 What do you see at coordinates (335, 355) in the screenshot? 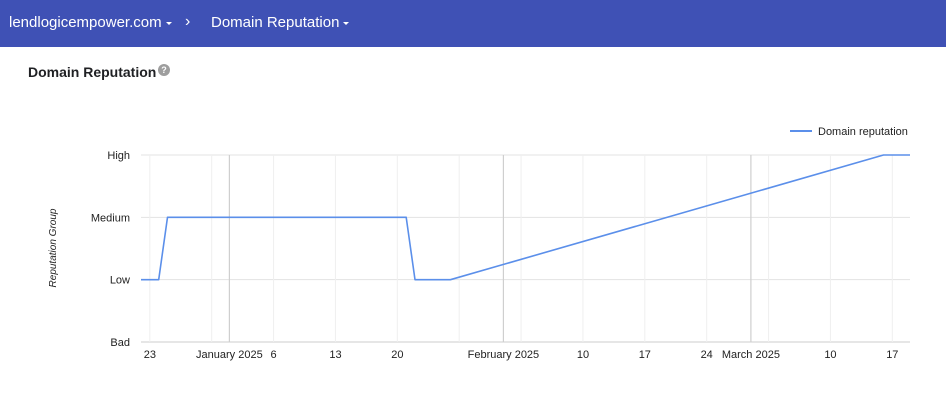
I see `x-tick-label: 13` at bounding box center [335, 355].